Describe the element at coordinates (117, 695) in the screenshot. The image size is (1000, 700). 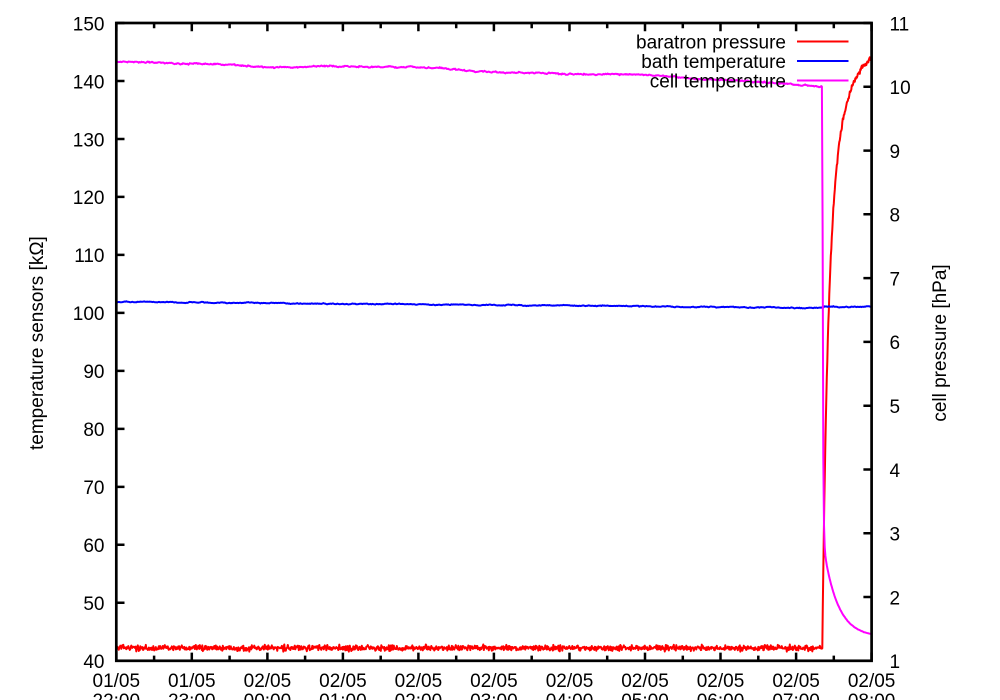
I see `svg-text: 22:00` at that location.